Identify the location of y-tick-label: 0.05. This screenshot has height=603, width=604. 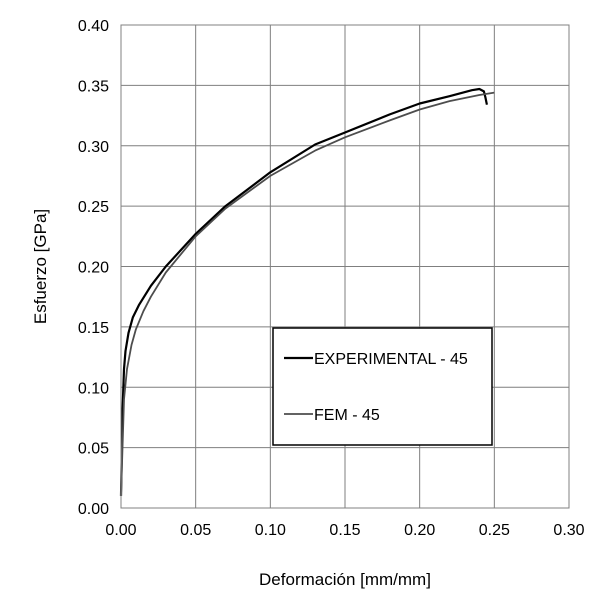
(93, 449).